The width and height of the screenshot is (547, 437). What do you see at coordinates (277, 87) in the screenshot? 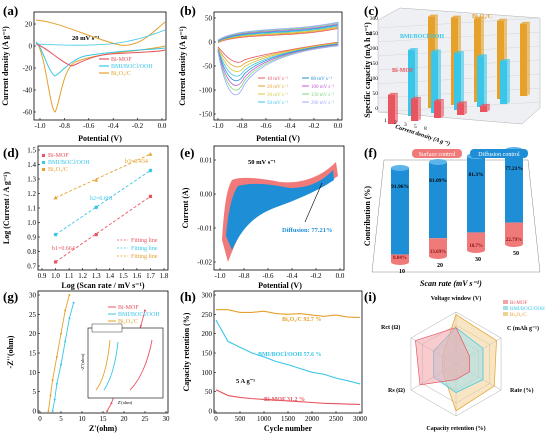
I see `legend-label: 20 mV s⁻¹` at bounding box center [277, 87].